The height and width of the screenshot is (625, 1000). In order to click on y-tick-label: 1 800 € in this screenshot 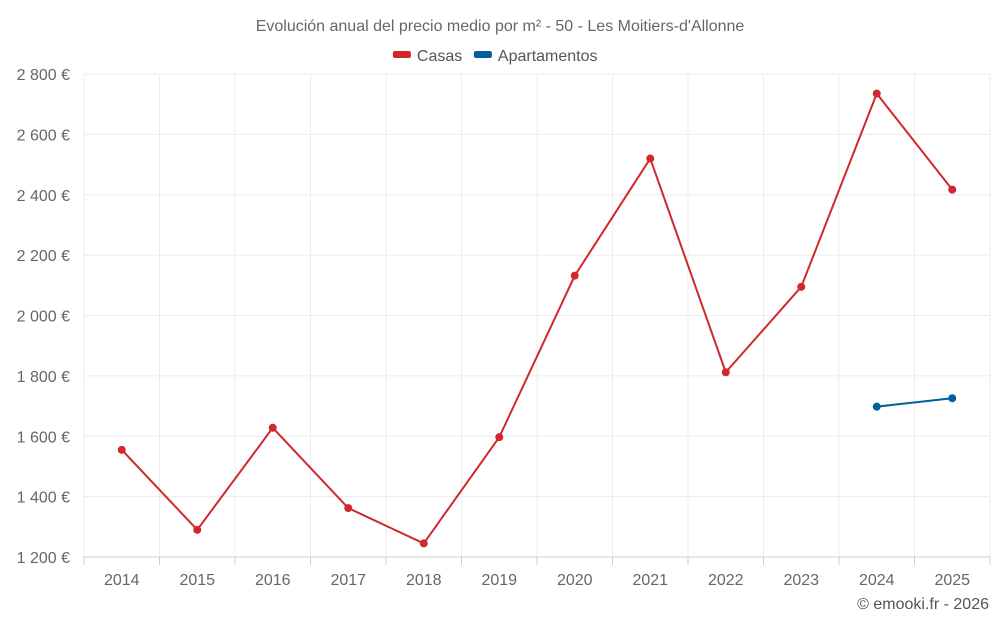, I will do `click(43, 377)`.